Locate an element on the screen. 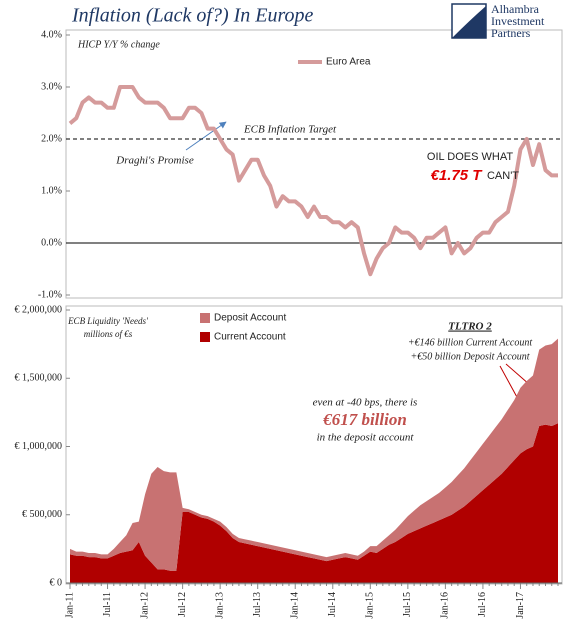  y-tick-label: € 0 is located at coordinates (56, 582).